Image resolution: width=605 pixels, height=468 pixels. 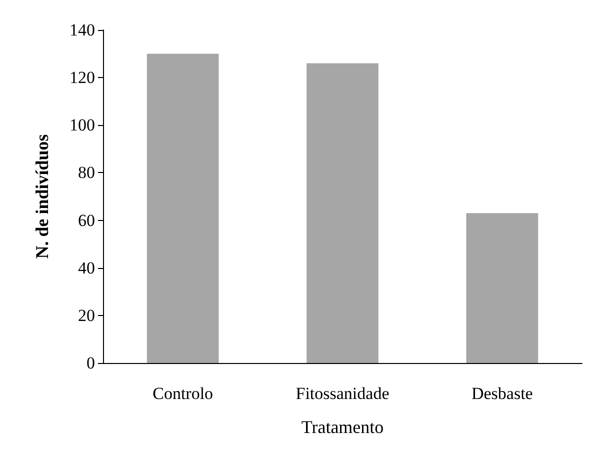 What do you see at coordinates (502, 393) in the screenshot?
I see `x-tick-label: Desbaste` at bounding box center [502, 393].